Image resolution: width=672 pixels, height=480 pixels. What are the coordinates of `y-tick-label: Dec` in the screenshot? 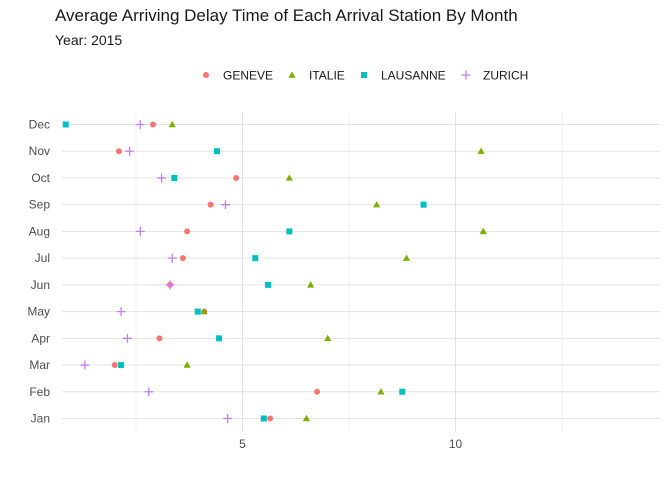 It's located at (39, 125).